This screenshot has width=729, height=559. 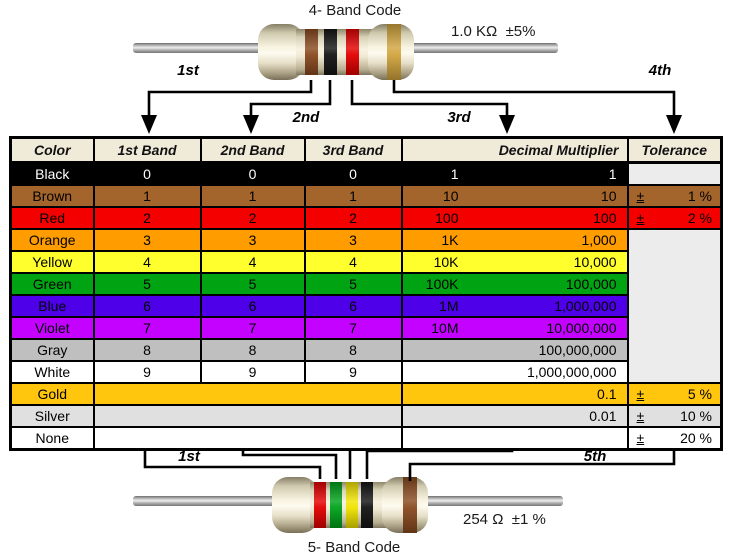 What do you see at coordinates (571, 372) in the screenshot?
I see `multiplier-full-white: 1,000,000,000` at bounding box center [571, 372].